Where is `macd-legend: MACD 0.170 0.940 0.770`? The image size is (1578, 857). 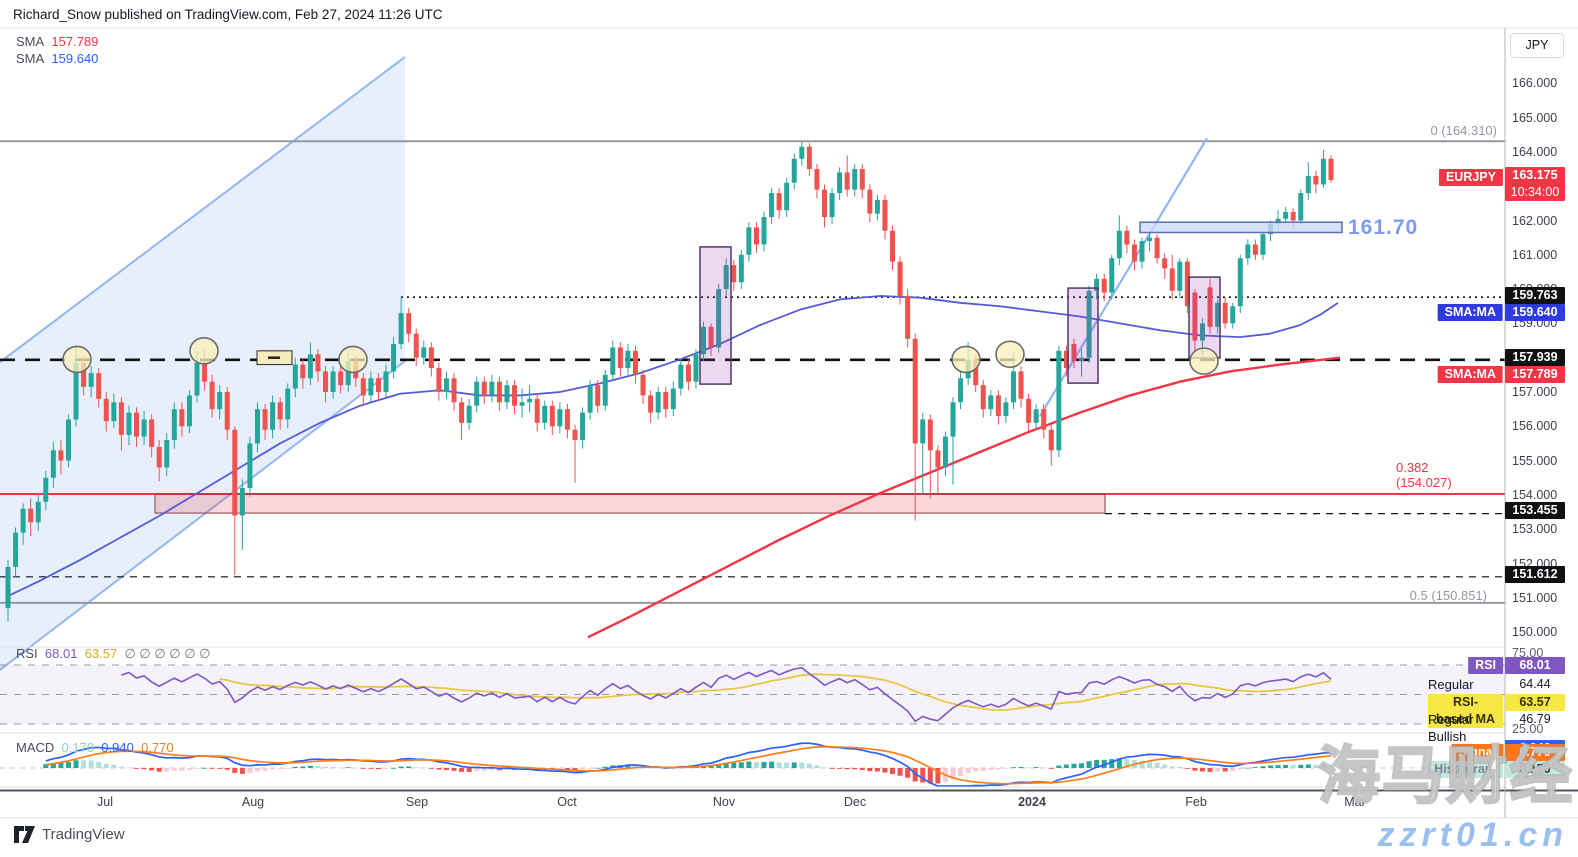 macd-legend: MACD 0.170 0.940 0.770 is located at coordinates (95, 747).